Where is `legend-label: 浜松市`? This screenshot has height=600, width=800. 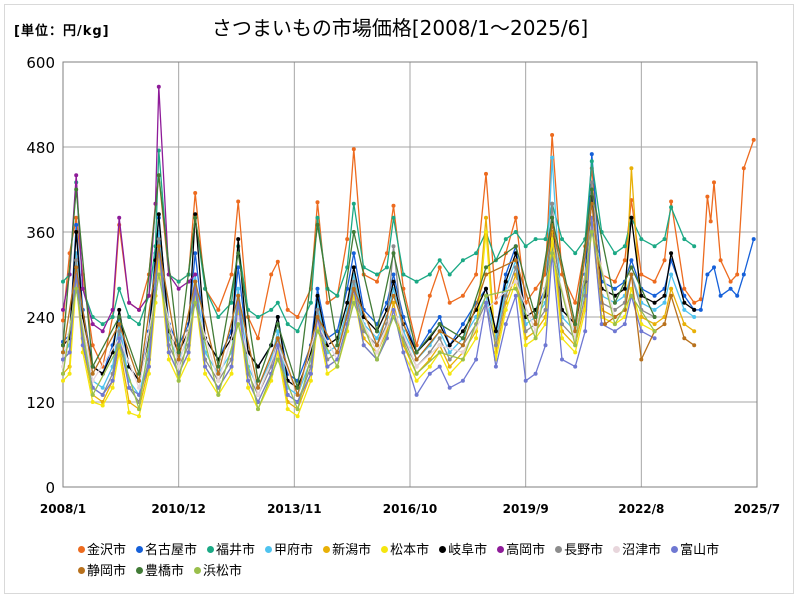
legend-label: 浜松市 is located at coordinates (223, 571).